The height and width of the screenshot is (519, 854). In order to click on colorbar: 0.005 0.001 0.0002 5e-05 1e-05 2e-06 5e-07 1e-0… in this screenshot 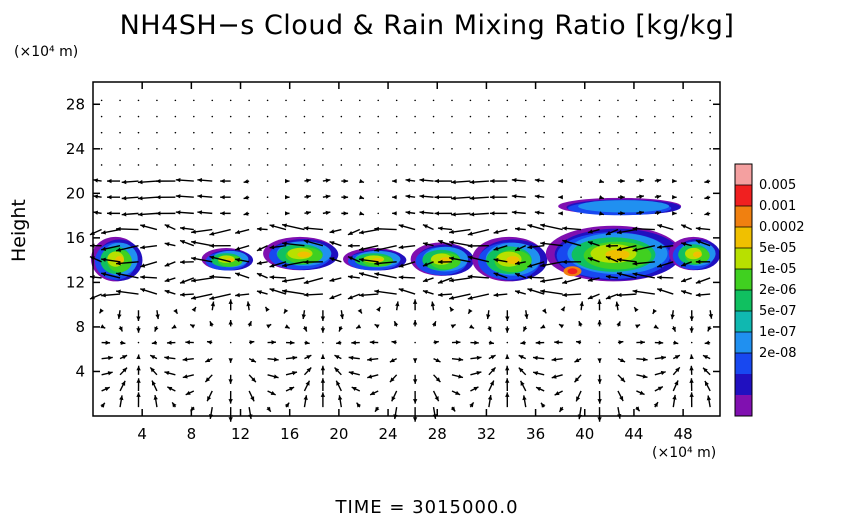, I will do `click(769, 290)`.